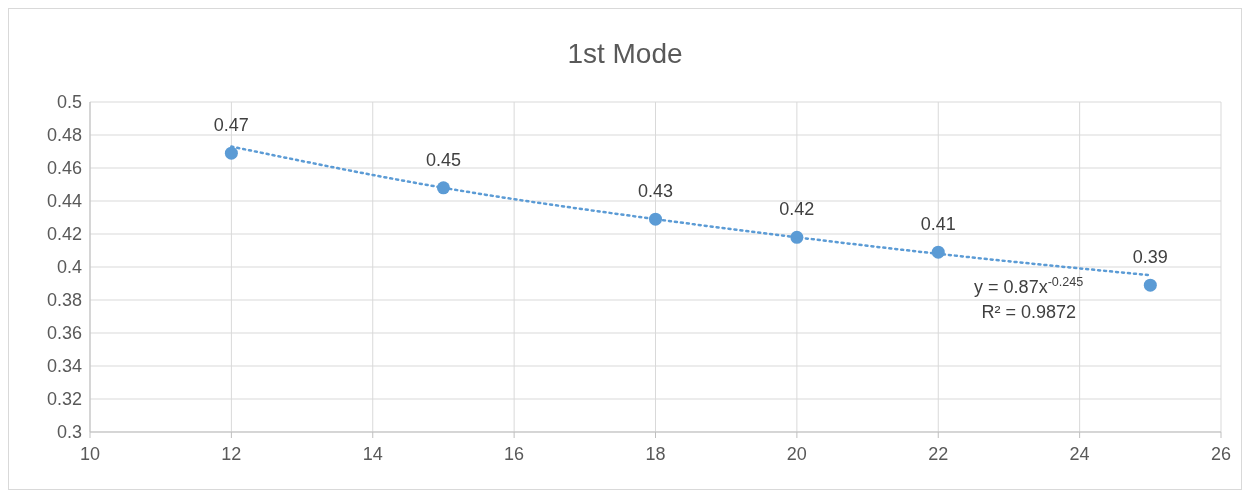 Image resolution: width=1250 pixels, height=498 pixels. What do you see at coordinates (655, 191) in the screenshot?
I see `data-label: 0.43` at bounding box center [655, 191].